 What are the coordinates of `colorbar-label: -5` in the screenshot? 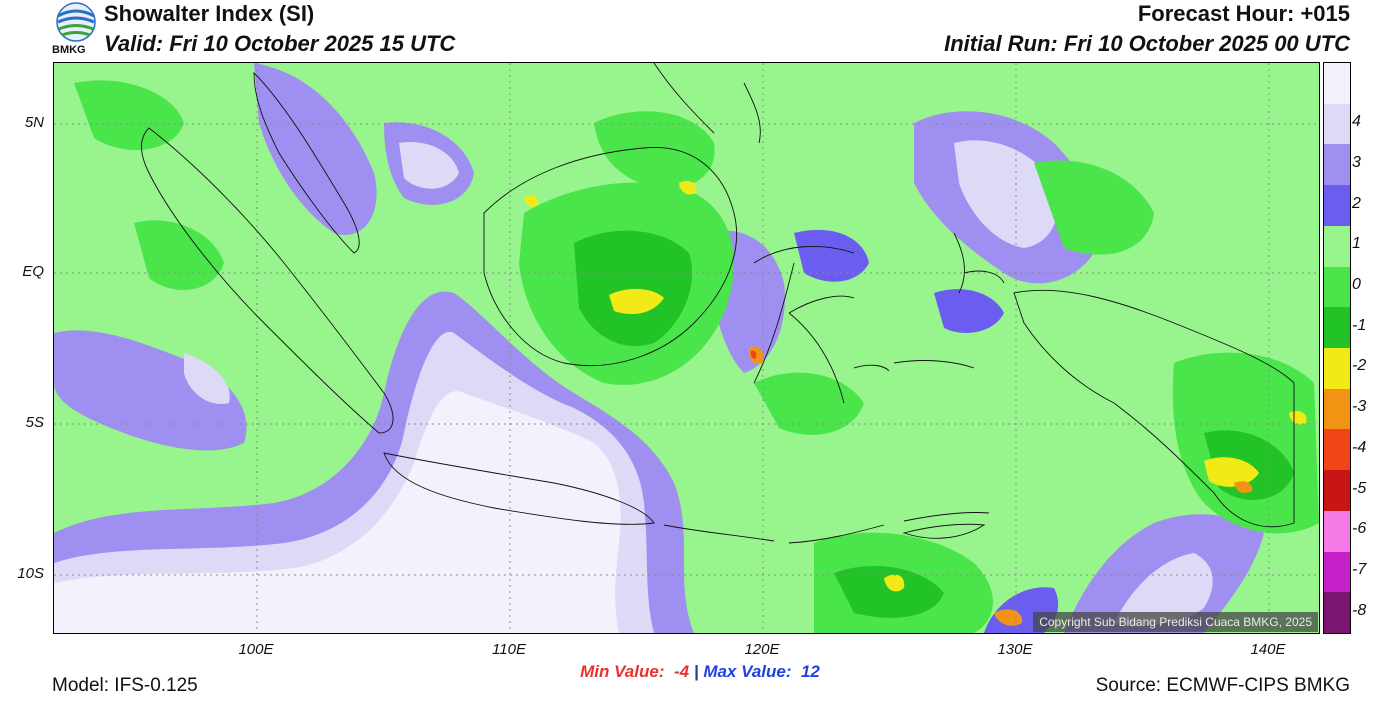 It's located at (1359, 488).